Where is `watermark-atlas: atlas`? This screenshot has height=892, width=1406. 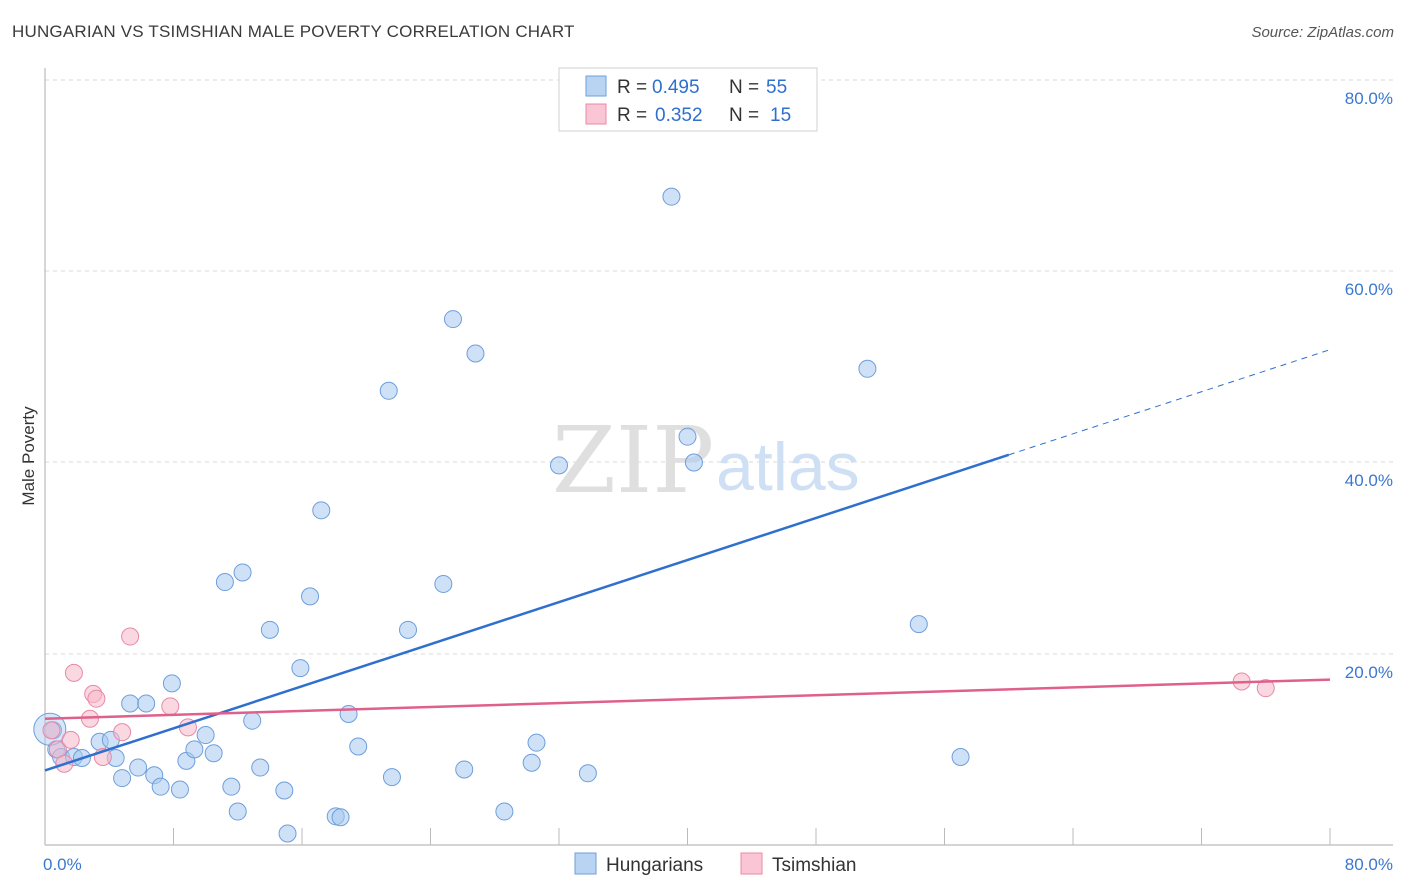
watermark-atlas: atlas is located at coordinates (788, 467).